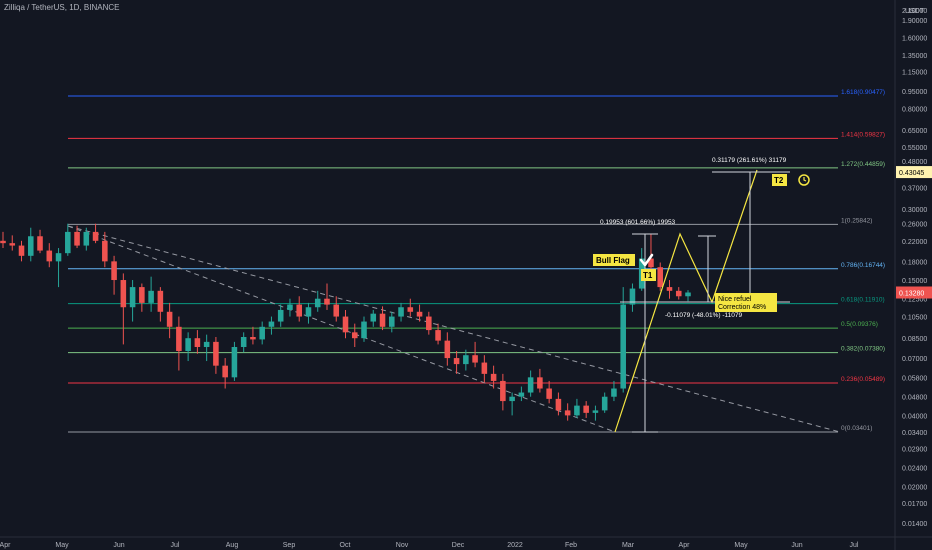 The image size is (932, 550). Describe the element at coordinates (914, 339) in the screenshot. I see `price-tick-label: 0.08500` at that location.